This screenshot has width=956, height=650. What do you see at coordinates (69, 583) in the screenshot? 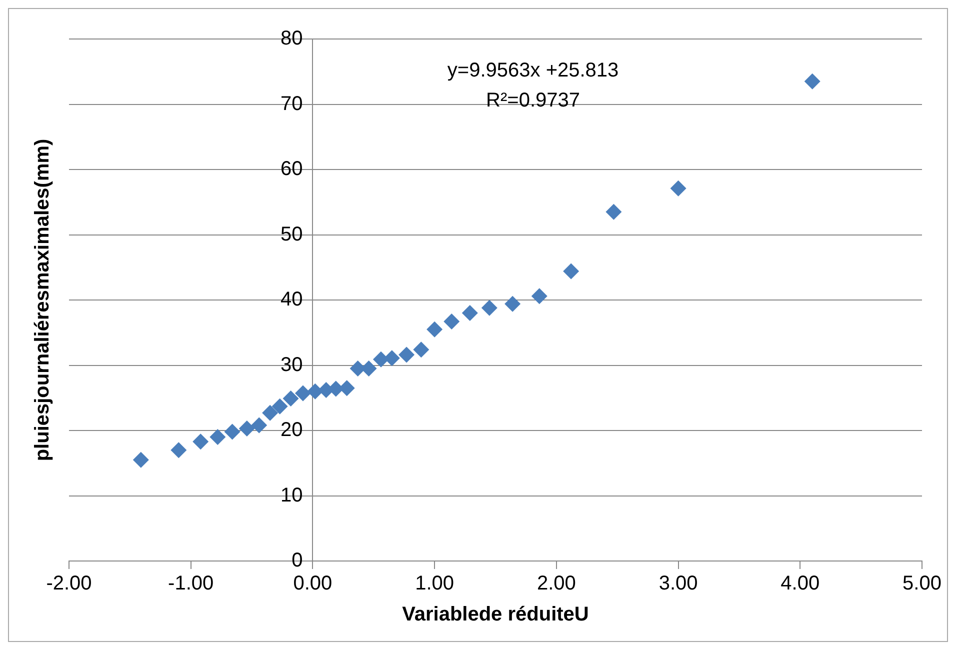
I see `x-tick-label: -2.00` at bounding box center [69, 583].